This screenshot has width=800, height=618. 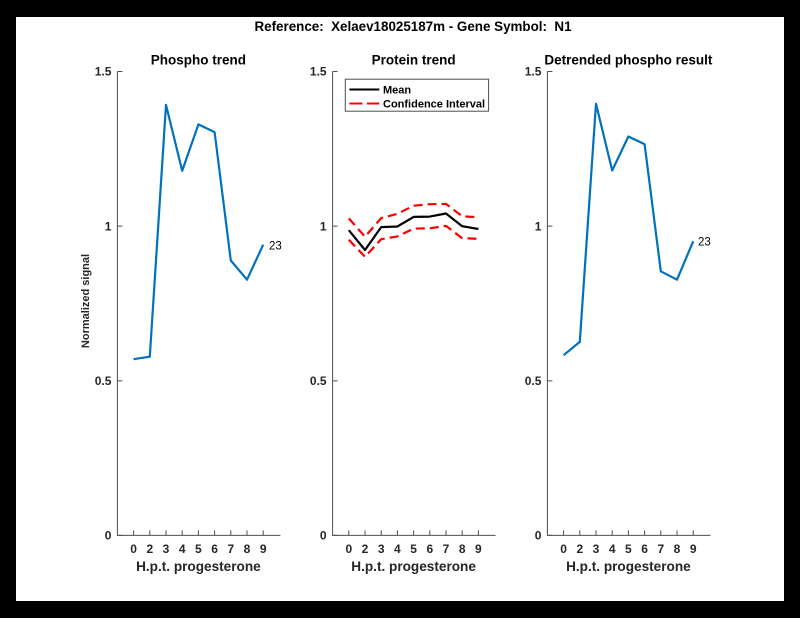 I want to click on svg-text: Phospho trend, so click(x=198, y=60).